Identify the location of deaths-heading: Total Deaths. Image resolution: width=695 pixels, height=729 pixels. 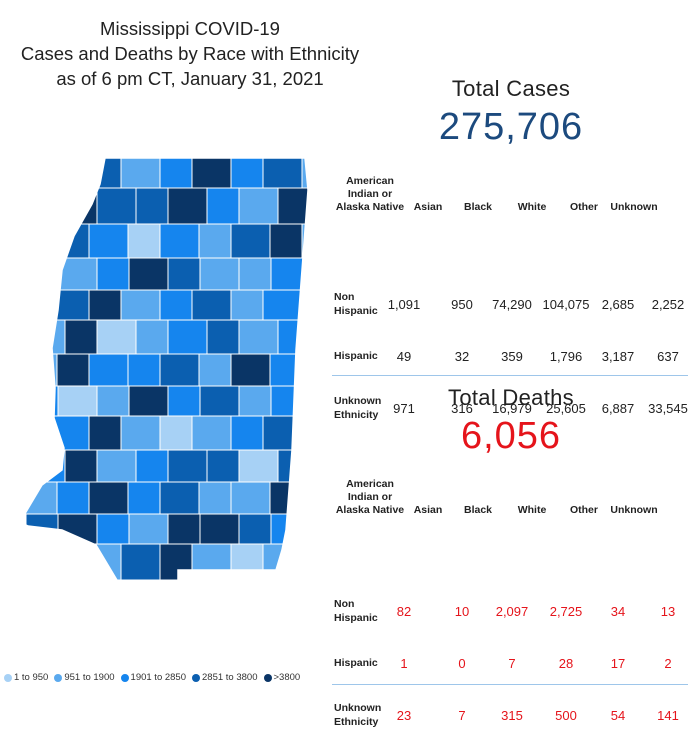
(511, 397).